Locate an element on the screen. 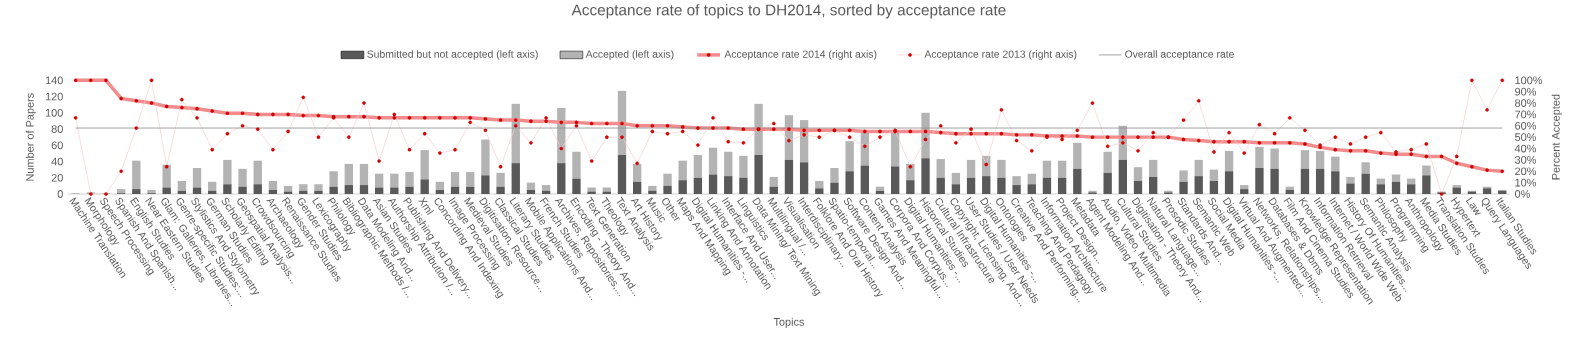  legend-label: Acceptance rate 2013 (right axis) is located at coordinates (1000, 55).